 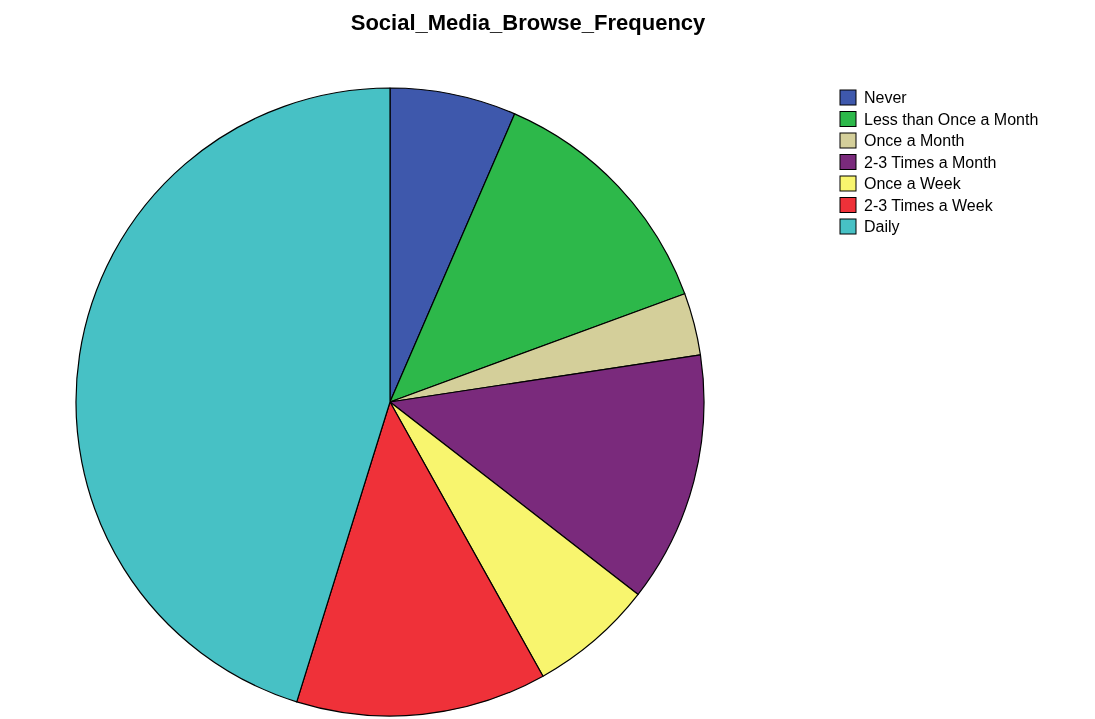 I want to click on legend-label: Once a Month, so click(x=914, y=140).